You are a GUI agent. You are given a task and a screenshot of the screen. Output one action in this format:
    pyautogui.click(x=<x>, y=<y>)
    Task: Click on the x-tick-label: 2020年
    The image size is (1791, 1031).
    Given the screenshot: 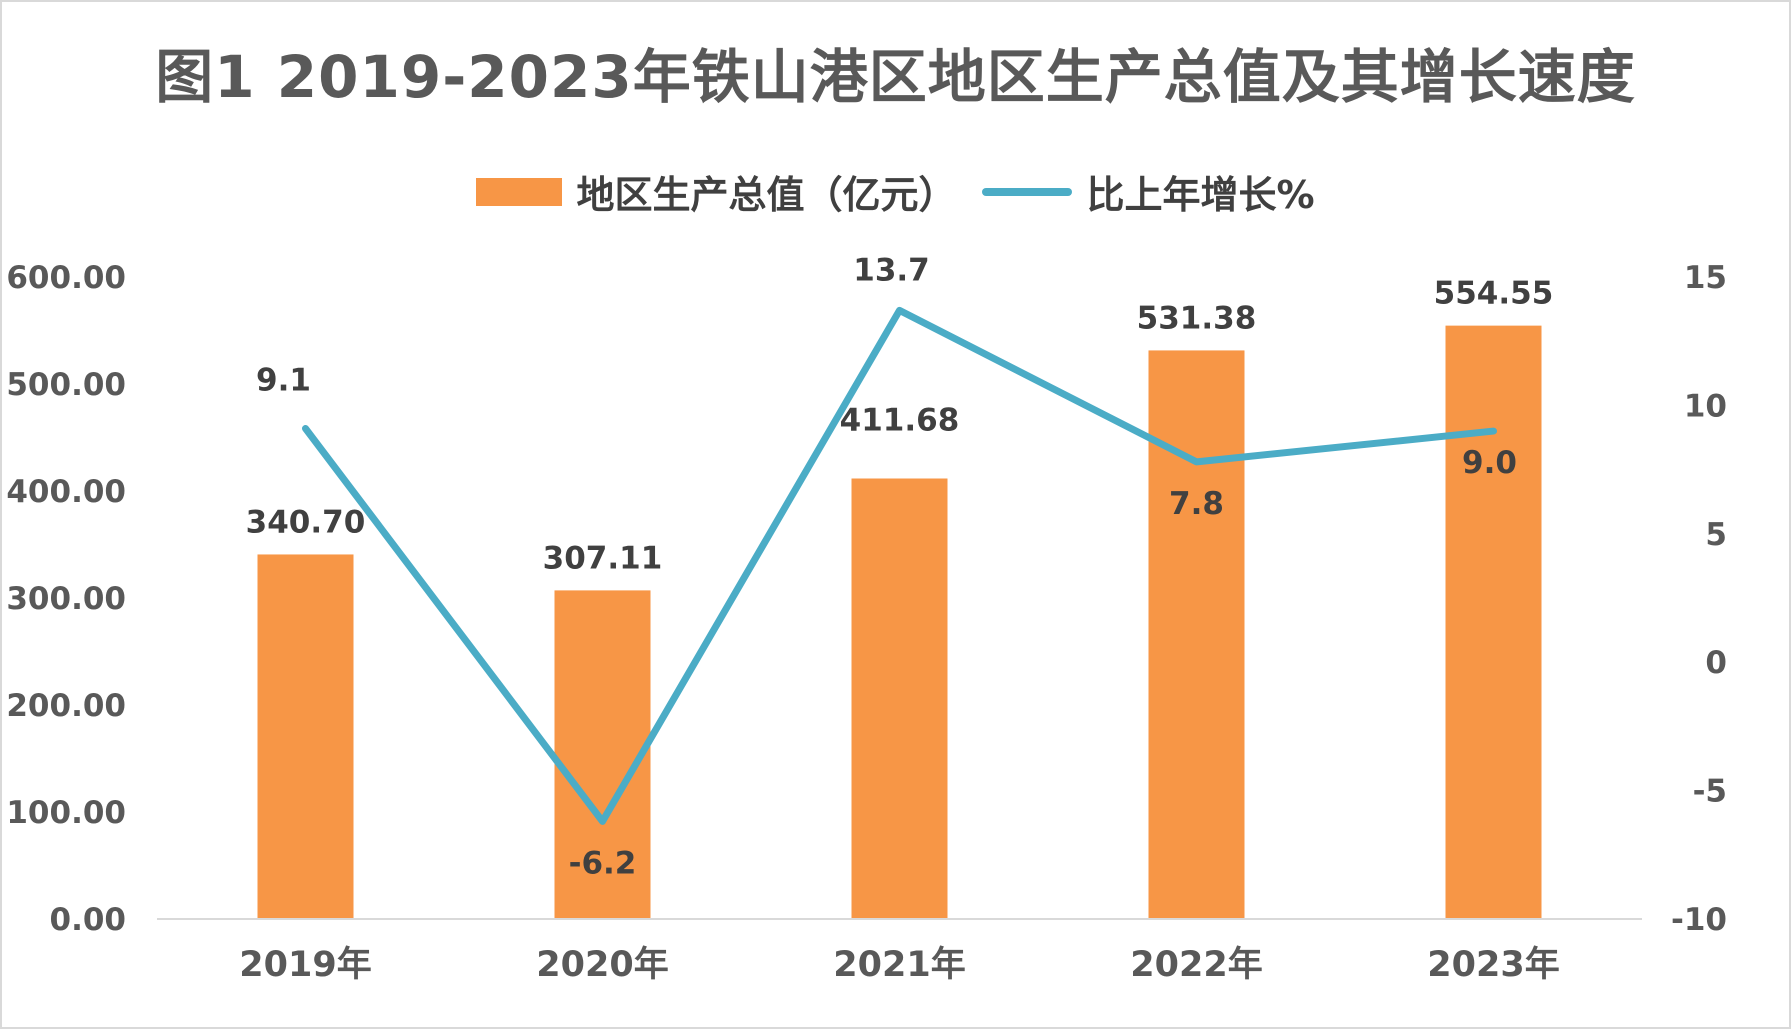 What is the action you would take?
    pyautogui.click(x=602, y=965)
    